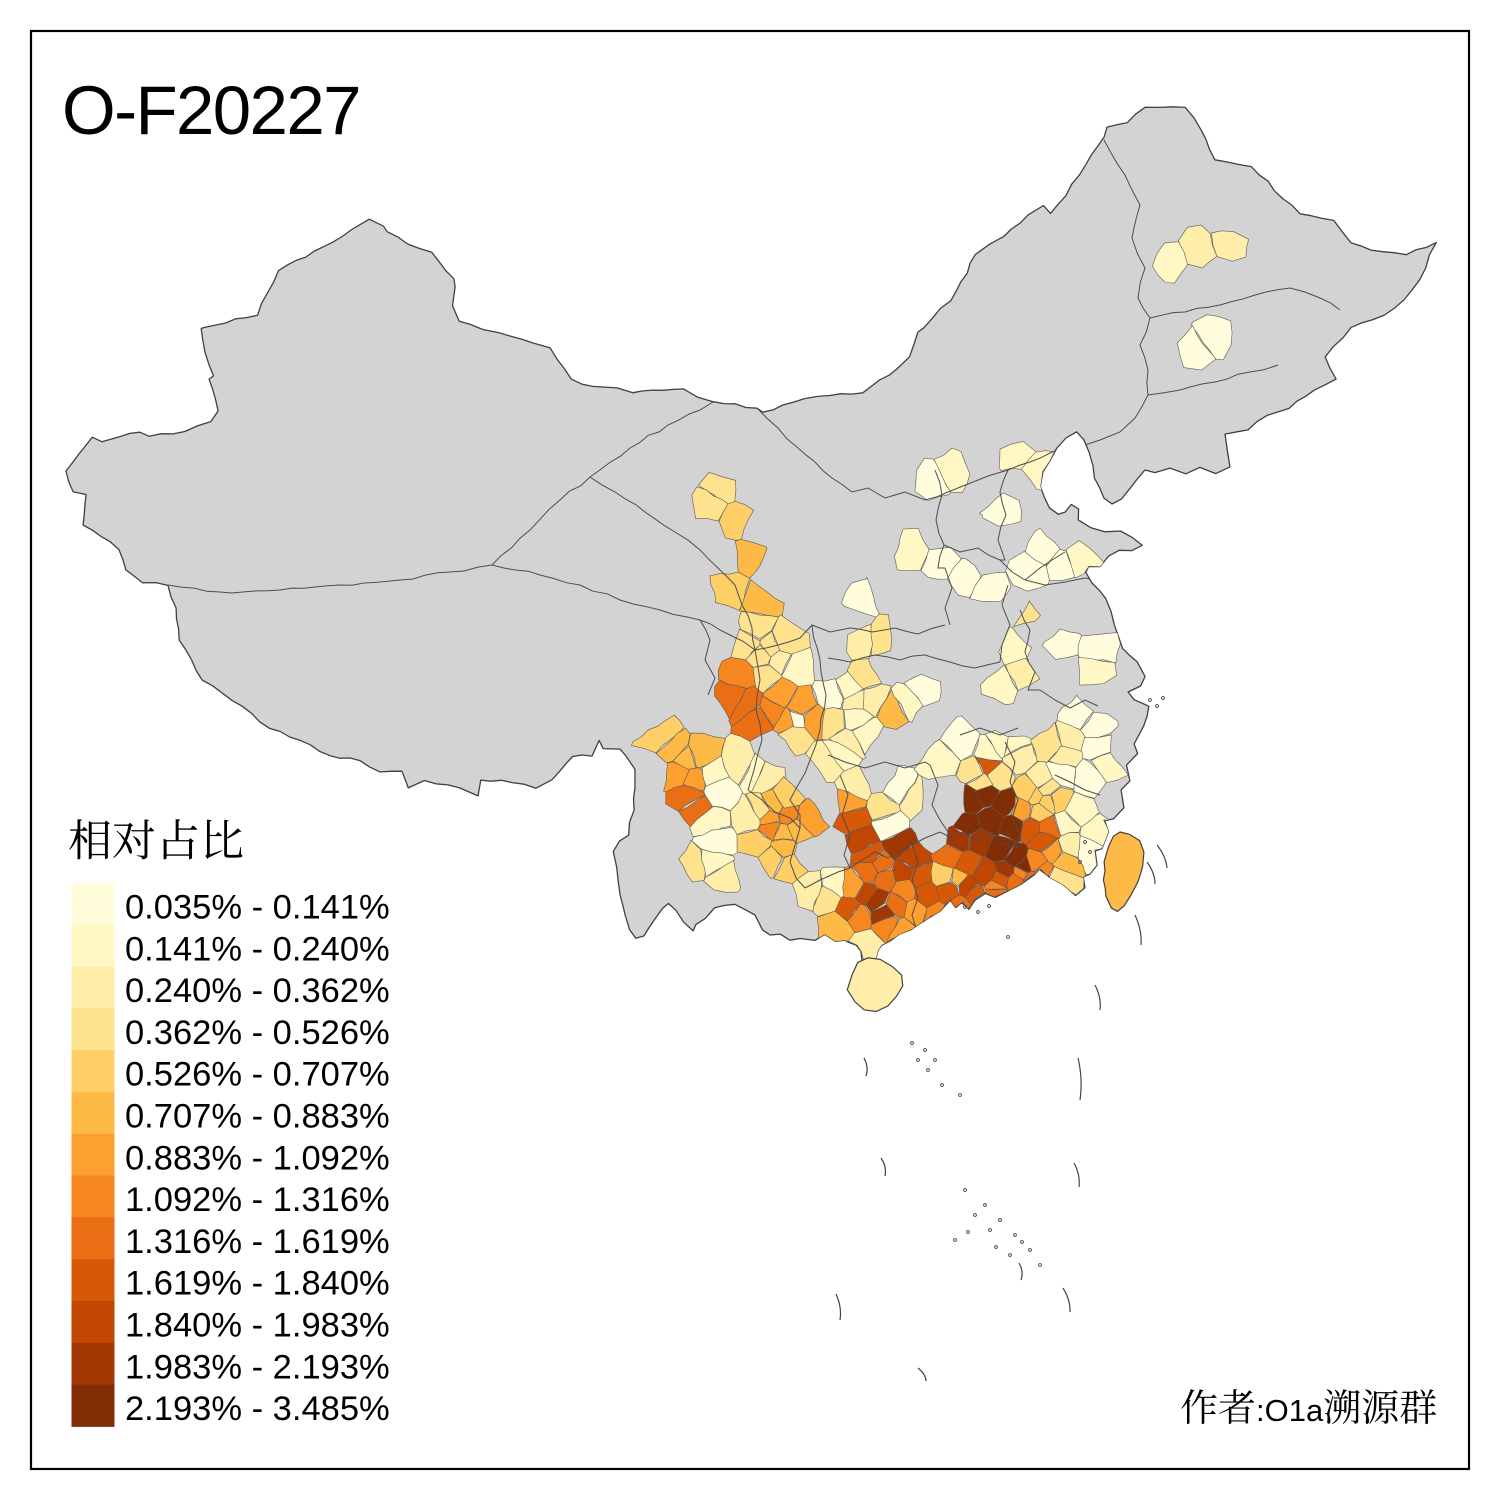  Describe the element at coordinates (257, 949) in the screenshot. I see `svg-text: 0.141% - 0.240%` at that location.